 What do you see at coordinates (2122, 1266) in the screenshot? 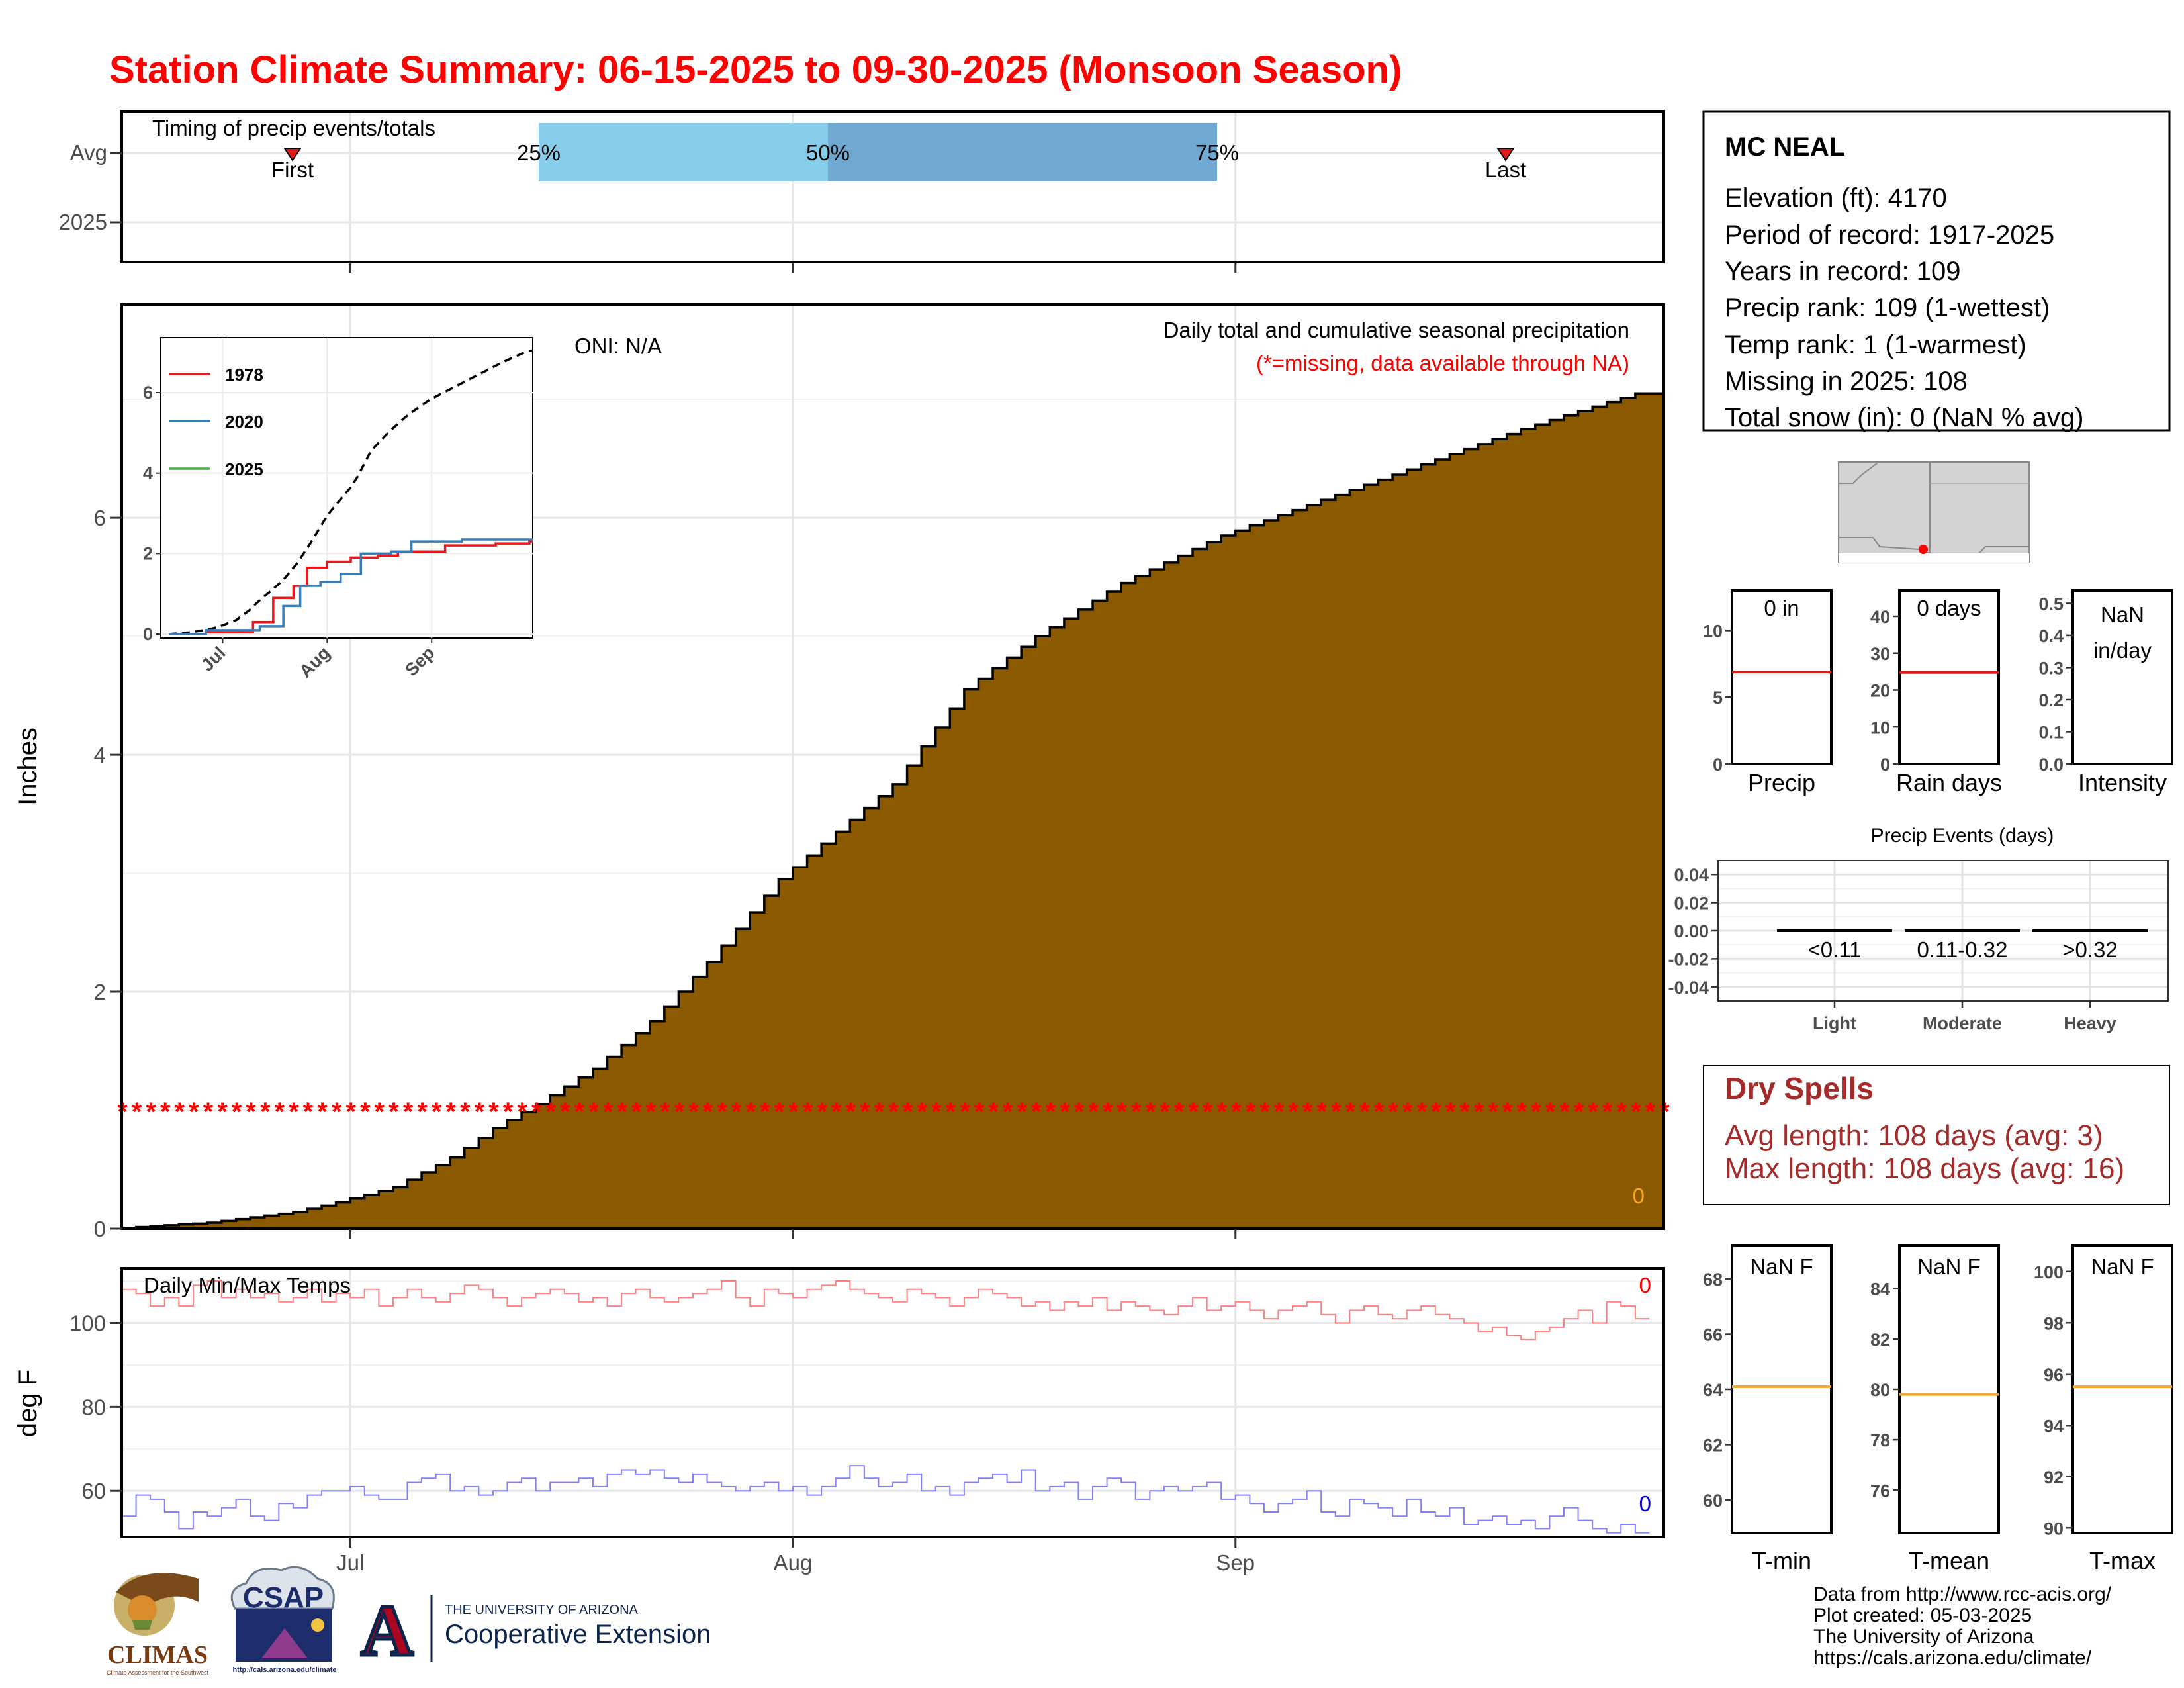
I see `tmax-value-label: NaN F` at bounding box center [2122, 1266].